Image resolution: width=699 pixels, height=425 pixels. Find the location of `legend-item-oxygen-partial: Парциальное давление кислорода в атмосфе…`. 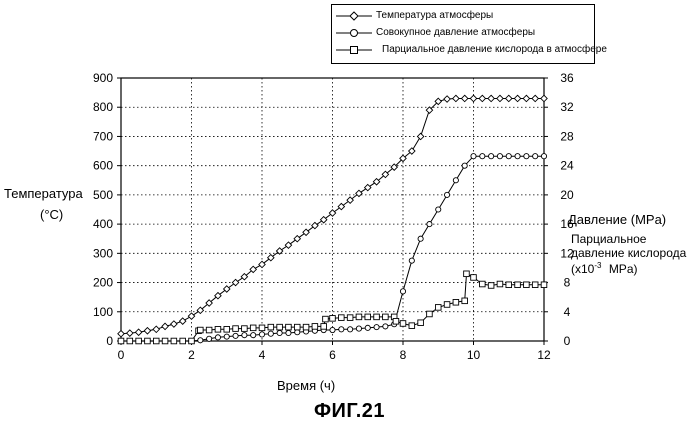

legend-item-oxygen-partial: Парциальное давление кислорода в атмосфе… is located at coordinates (463, 50).